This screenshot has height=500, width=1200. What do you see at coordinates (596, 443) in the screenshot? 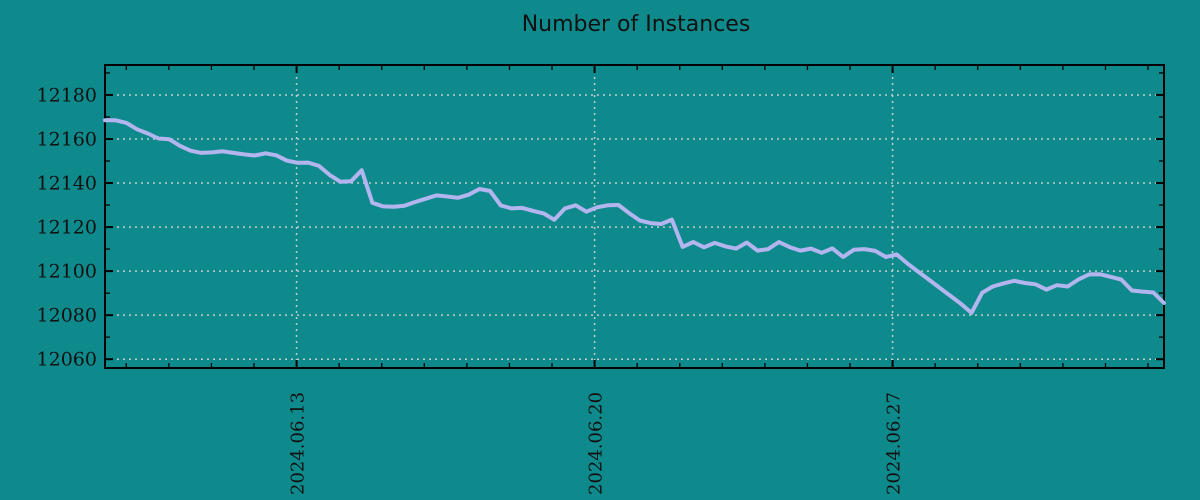
I see `x-tick-label: 2024.06.20` at bounding box center [596, 443].